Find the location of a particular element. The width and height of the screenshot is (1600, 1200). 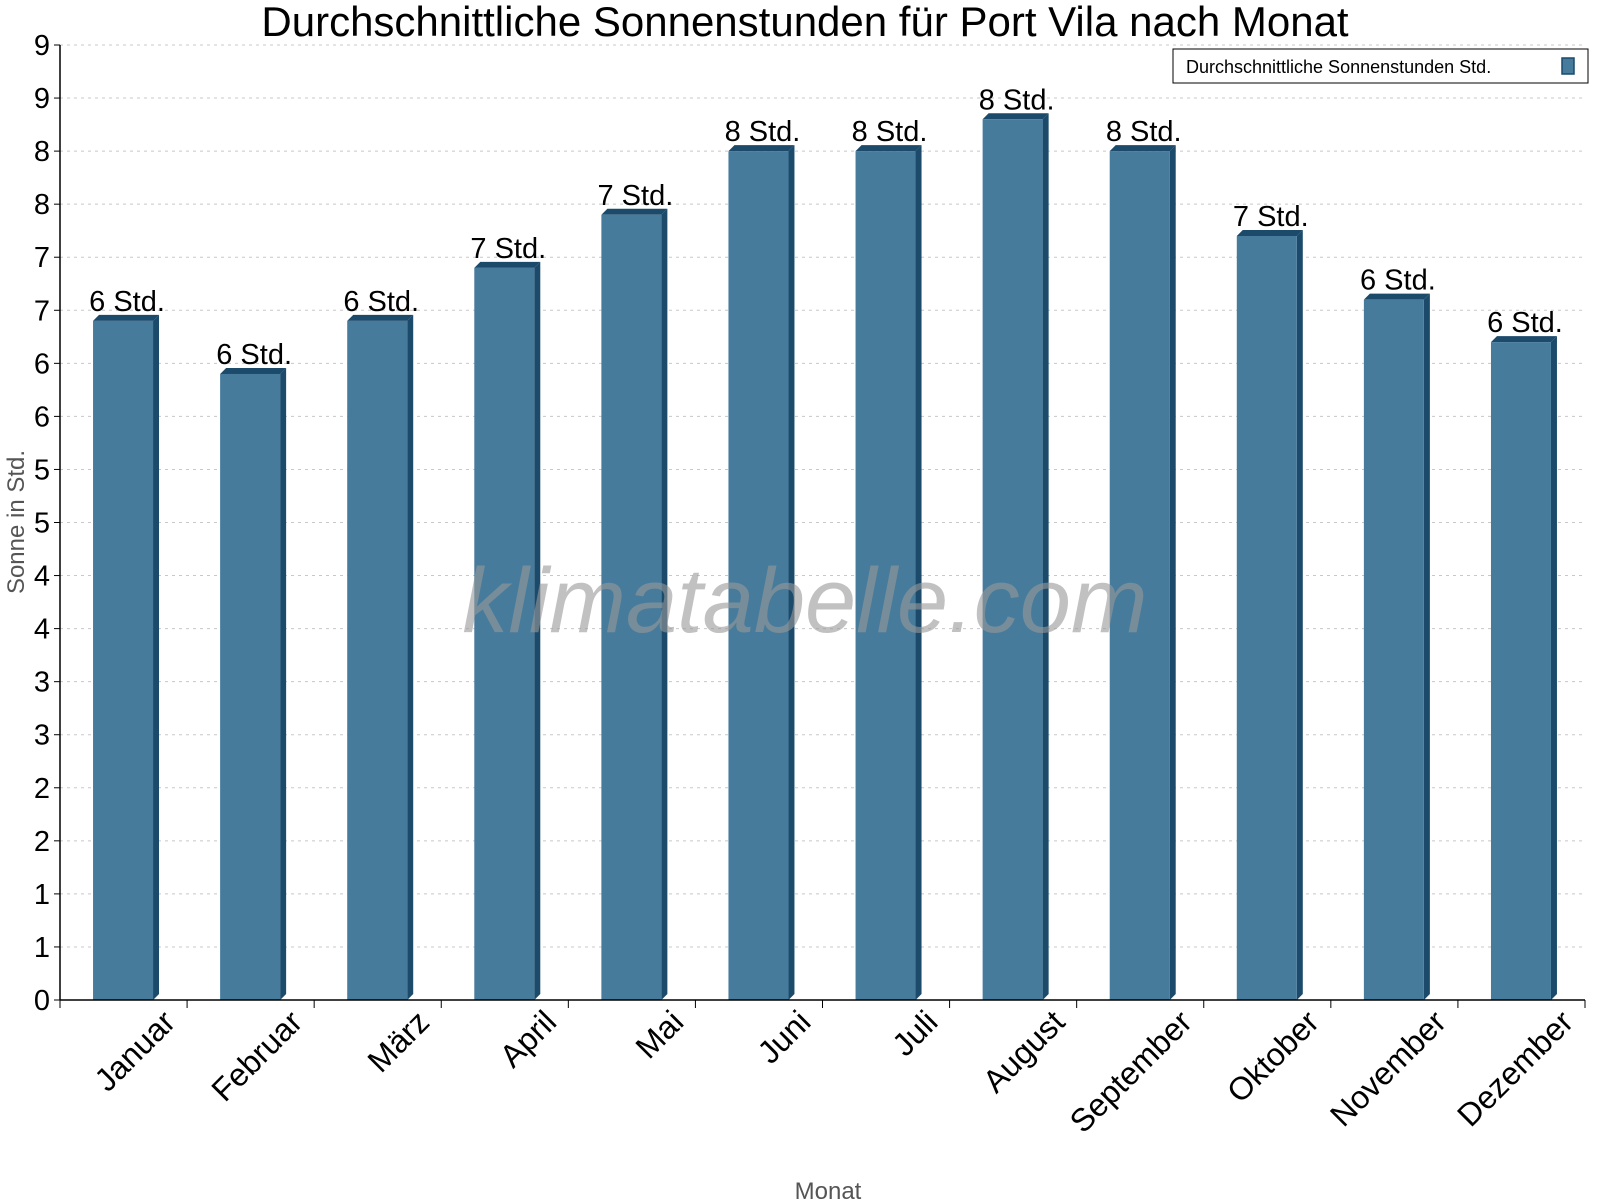

x-tick-label: Februar is located at coordinates (256, 1055).